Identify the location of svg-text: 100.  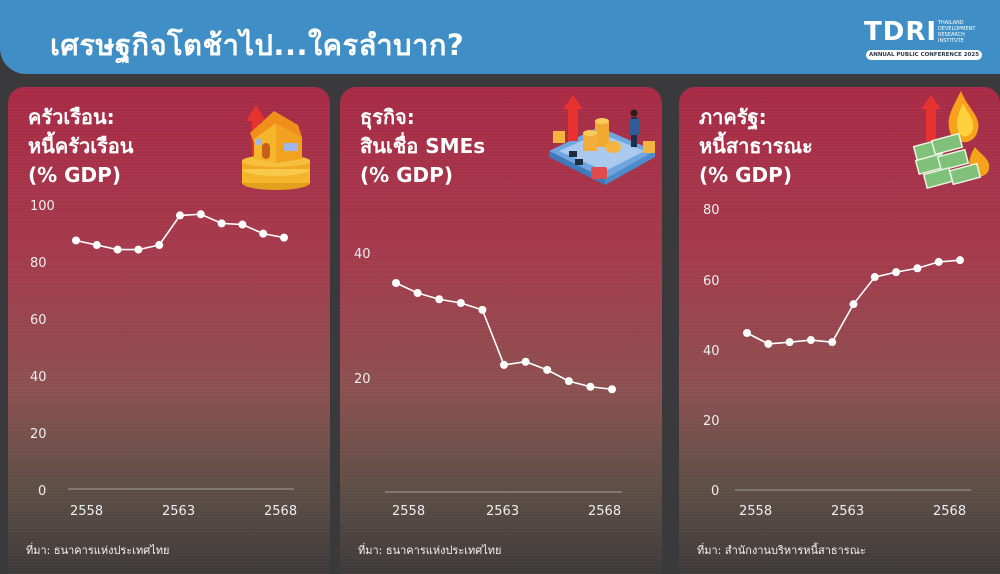
(42, 206).